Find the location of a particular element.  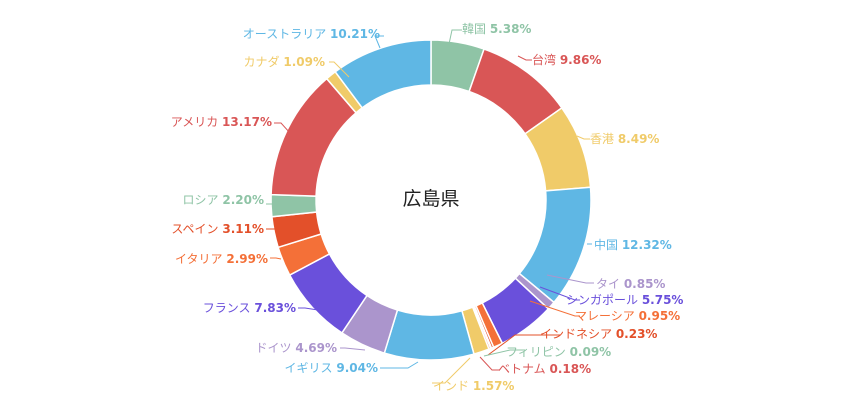

slice-label-percent: 0.23% is located at coordinates (637, 334).